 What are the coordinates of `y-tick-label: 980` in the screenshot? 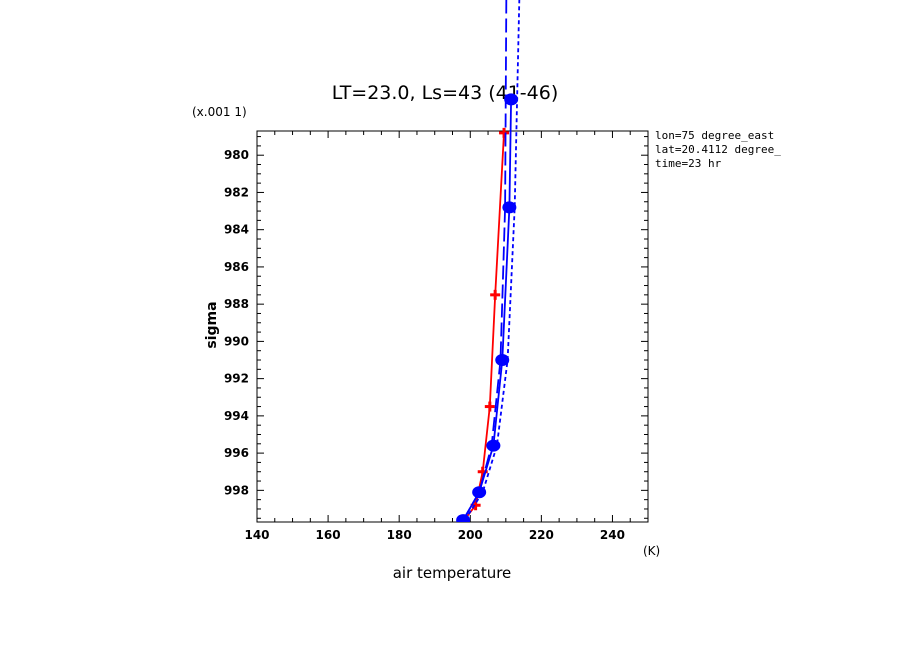 It's located at (236, 155).